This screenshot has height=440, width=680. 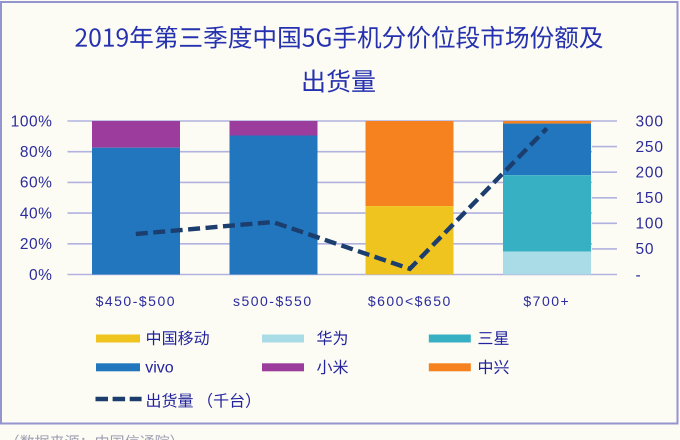 I want to click on svg-text: 20%, so click(x=36, y=244).